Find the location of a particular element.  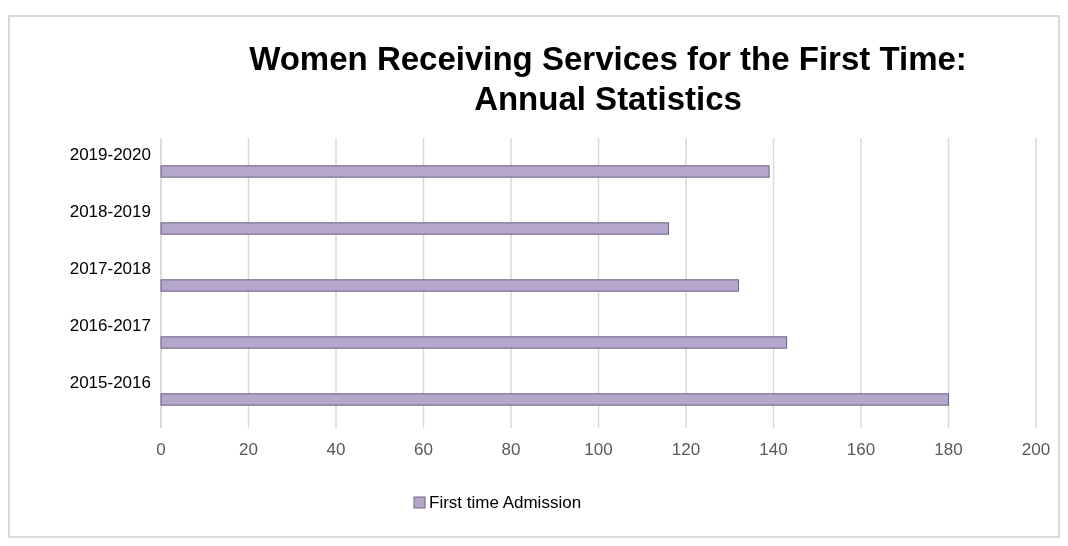

x-tick-label: 40 is located at coordinates (336, 449).